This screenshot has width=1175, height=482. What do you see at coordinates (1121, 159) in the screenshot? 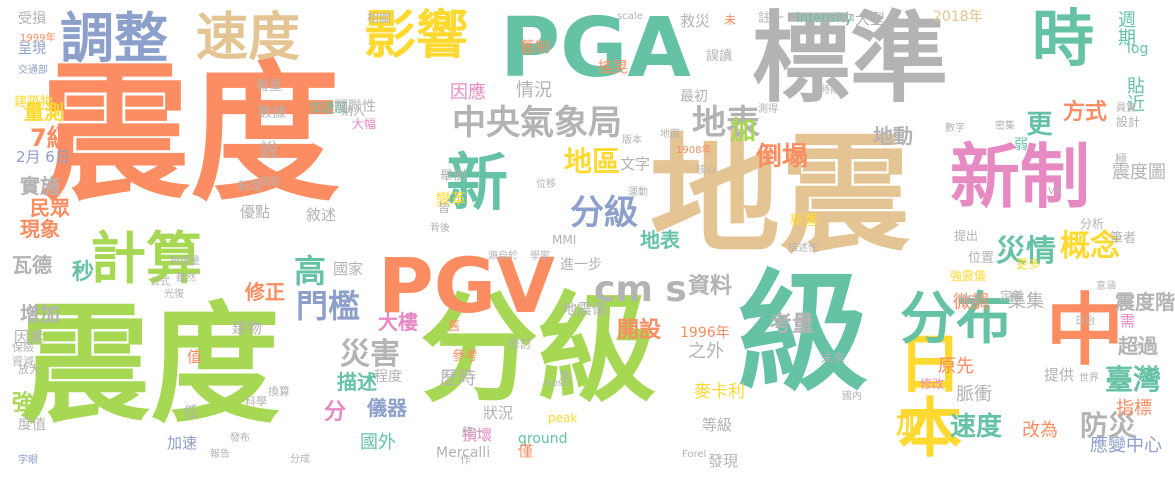
I see `cloud-word: 極` at bounding box center [1121, 159].